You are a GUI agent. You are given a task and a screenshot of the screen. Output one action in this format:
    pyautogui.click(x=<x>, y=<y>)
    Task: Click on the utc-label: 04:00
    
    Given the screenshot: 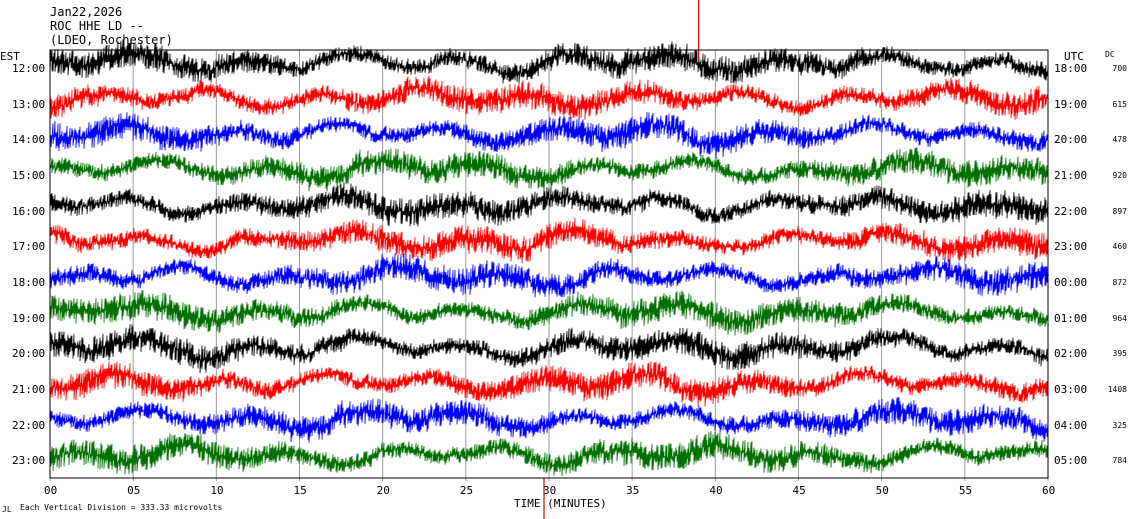 What is the action you would take?
    pyautogui.click(x=1071, y=425)
    